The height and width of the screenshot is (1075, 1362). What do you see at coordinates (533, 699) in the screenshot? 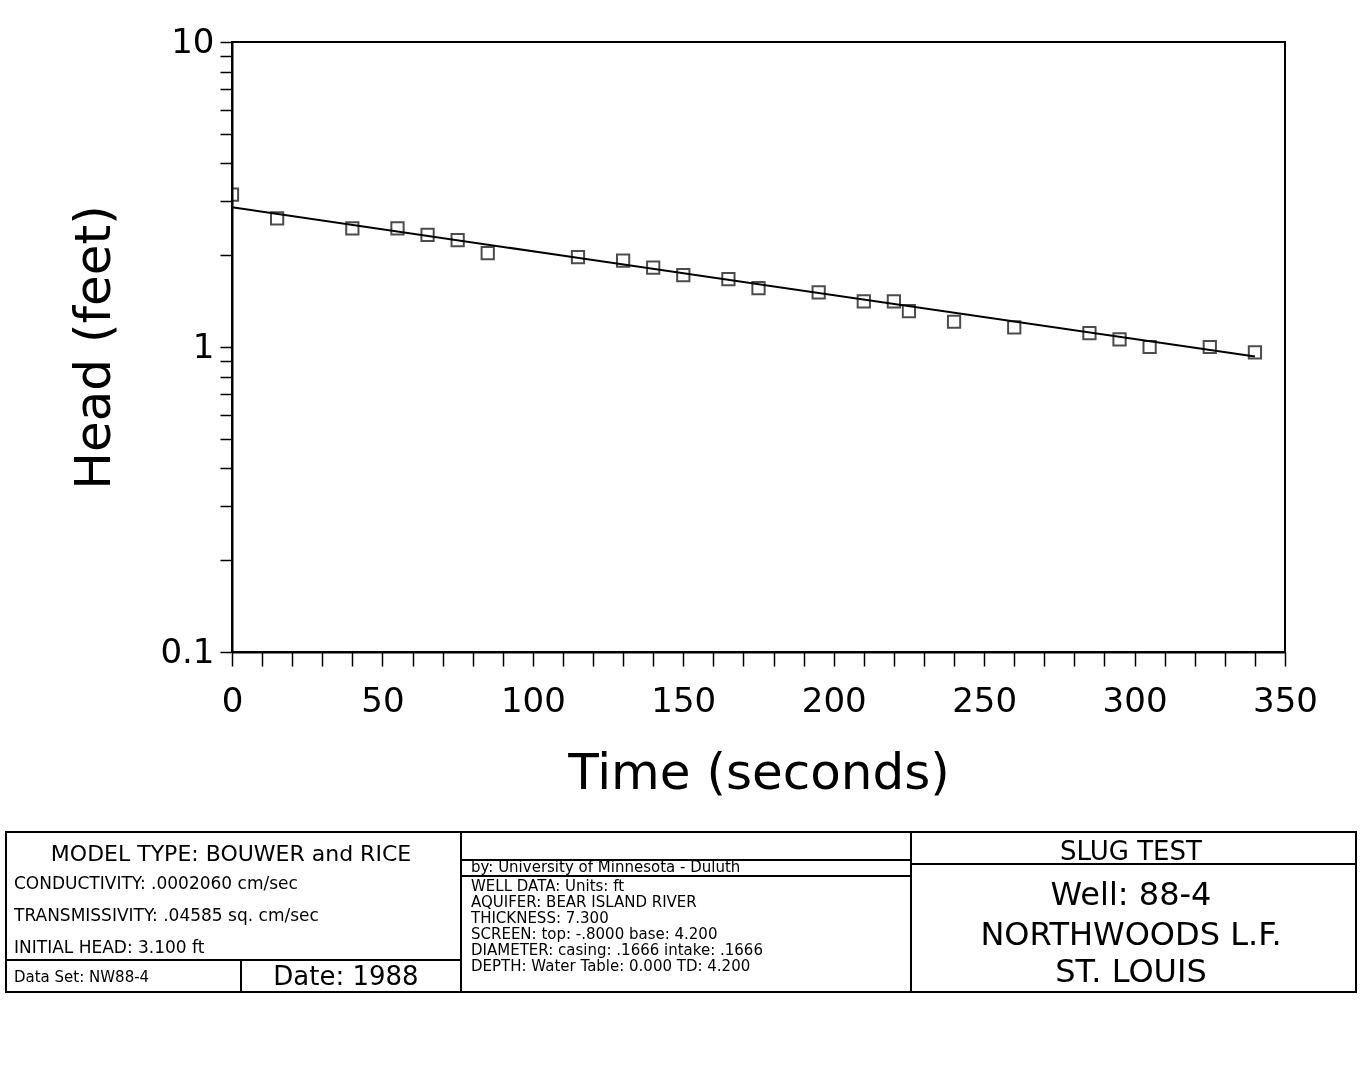
I see `x-tick-label: 100` at bounding box center [533, 699].